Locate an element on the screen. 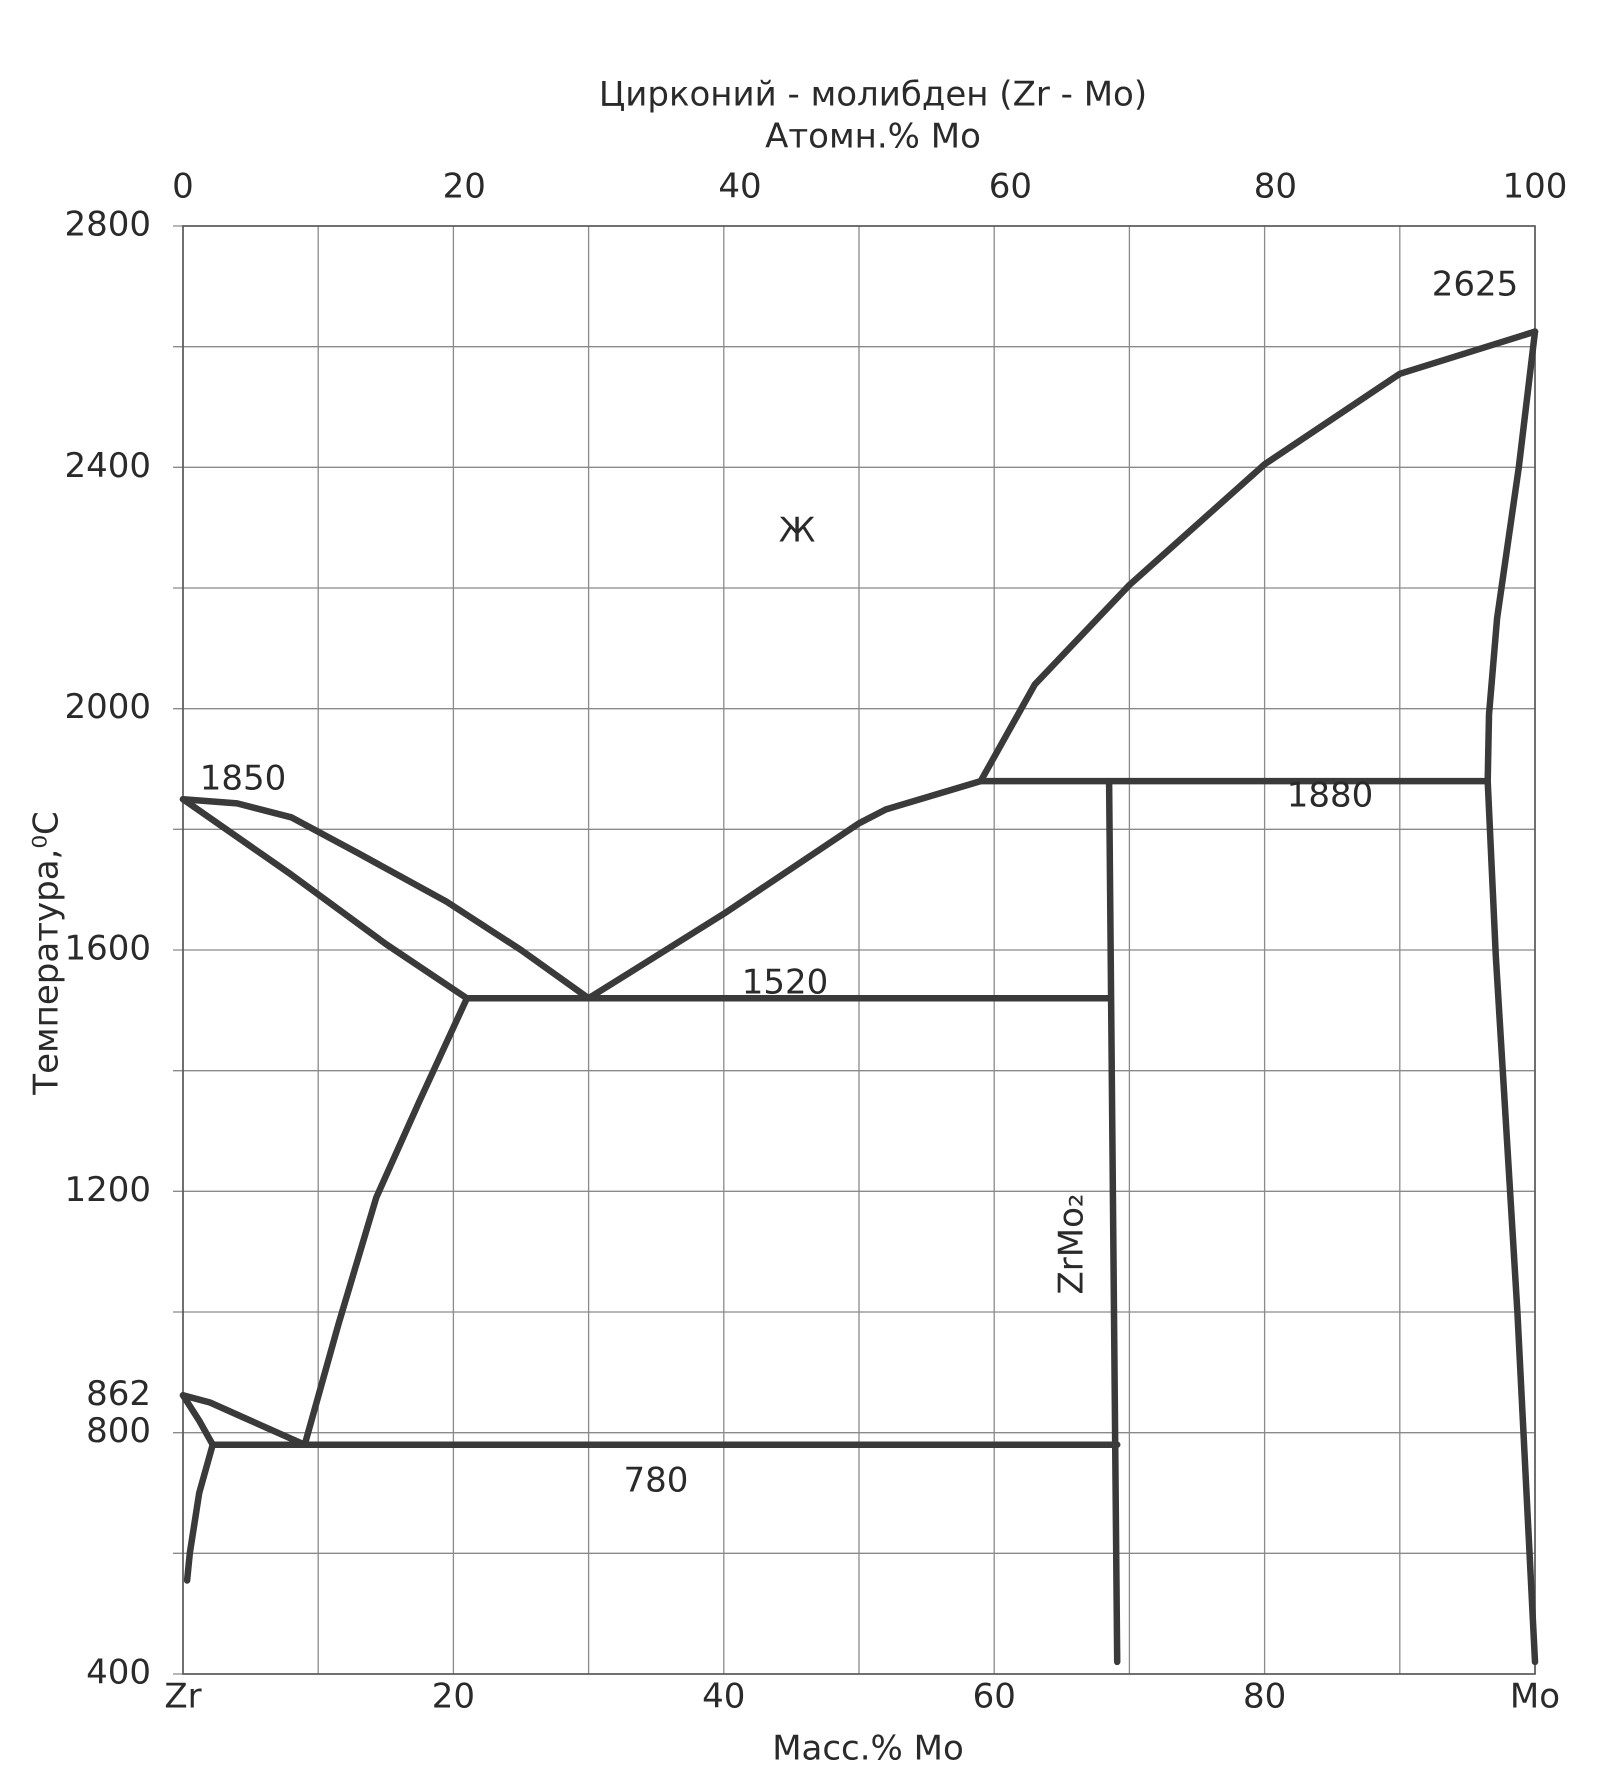 The image size is (1614, 1792). annotation: 1880 is located at coordinates (1330, 796).